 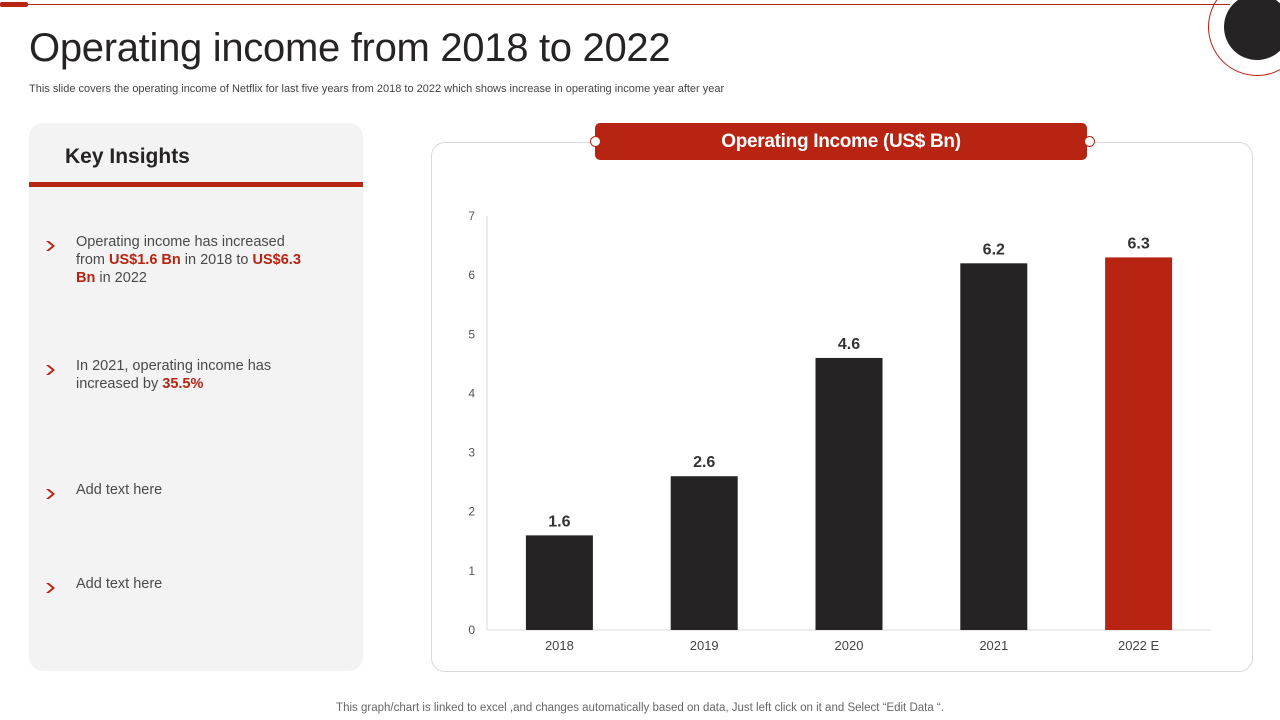 What do you see at coordinates (471, 512) in the screenshot?
I see `y-tick-label: 2` at bounding box center [471, 512].